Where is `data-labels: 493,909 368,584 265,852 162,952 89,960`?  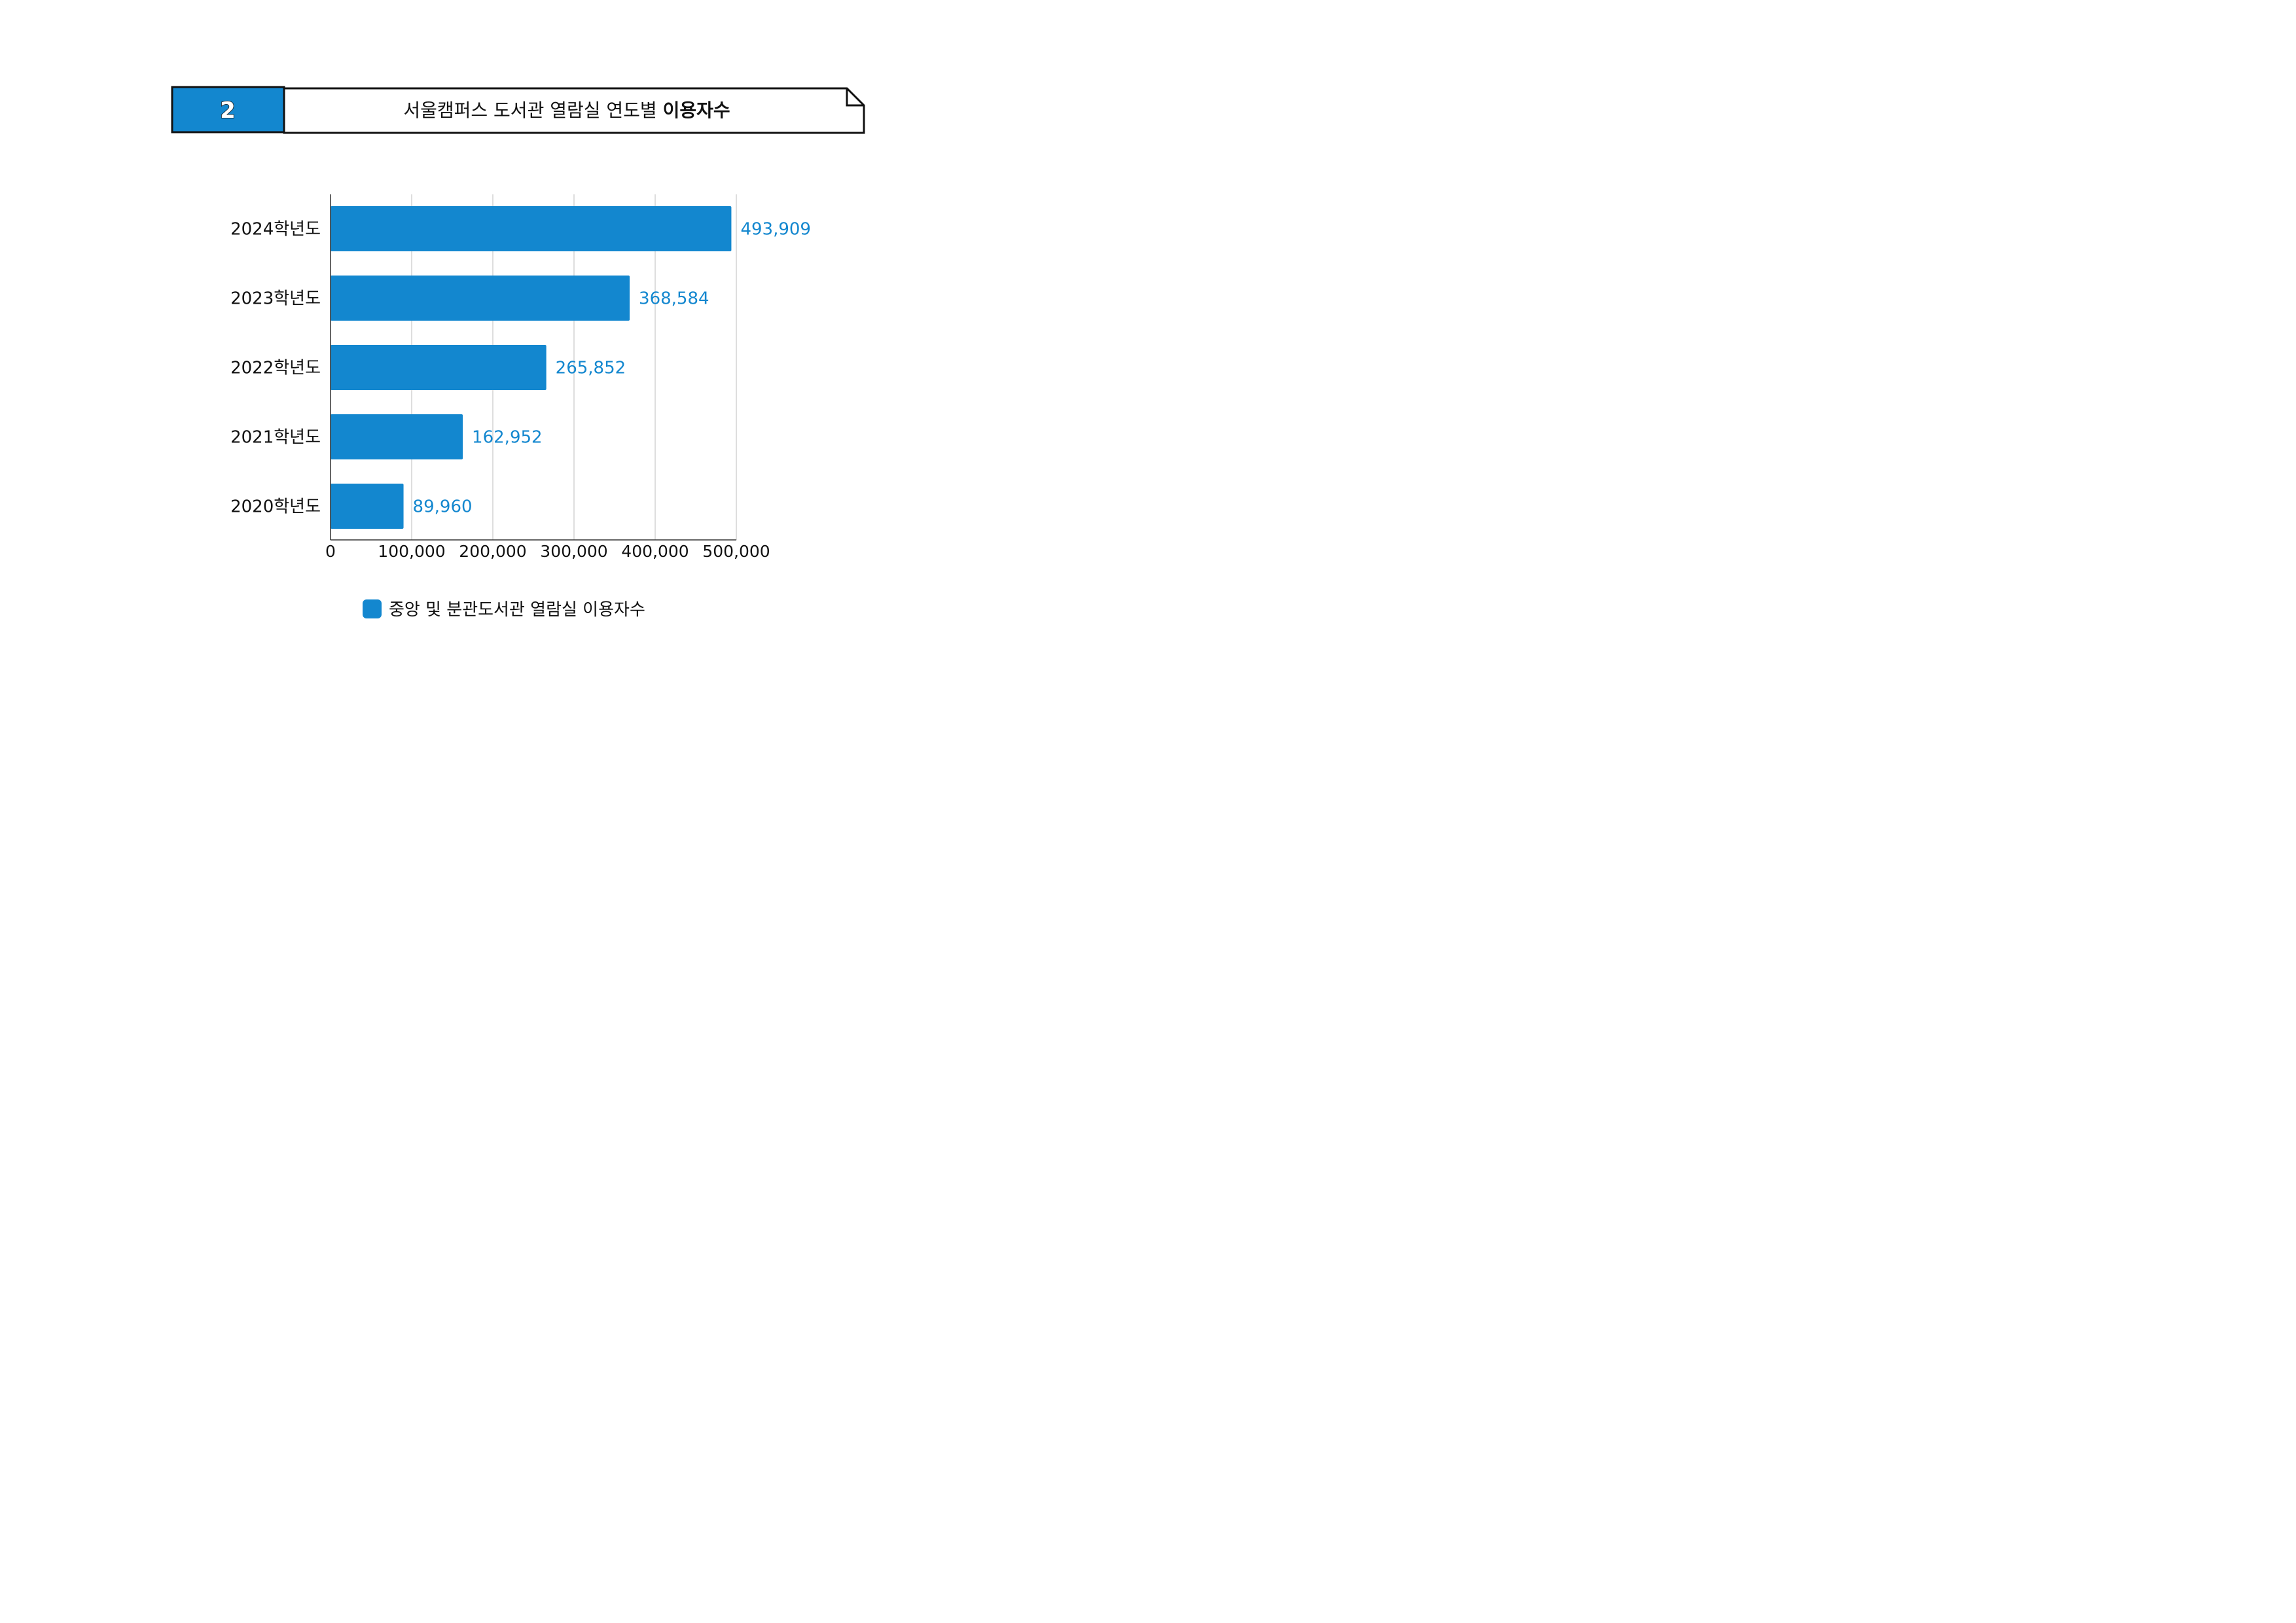 data-labels: 493,909 368,584 265,852 162,952 89,960 is located at coordinates (612, 368).